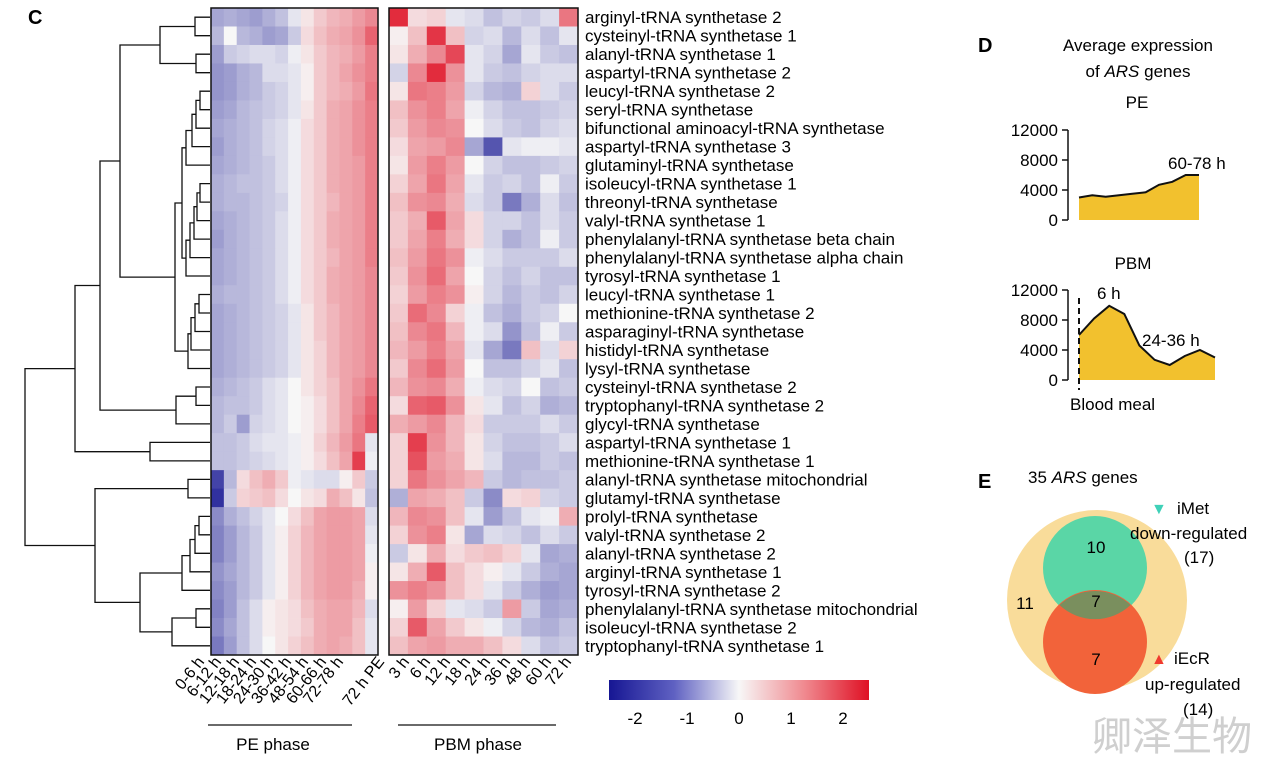  Describe the element at coordinates (688, 73) in the screenshot. I see `row-label: aspartyl-tRNA synthetase 2` at that location.